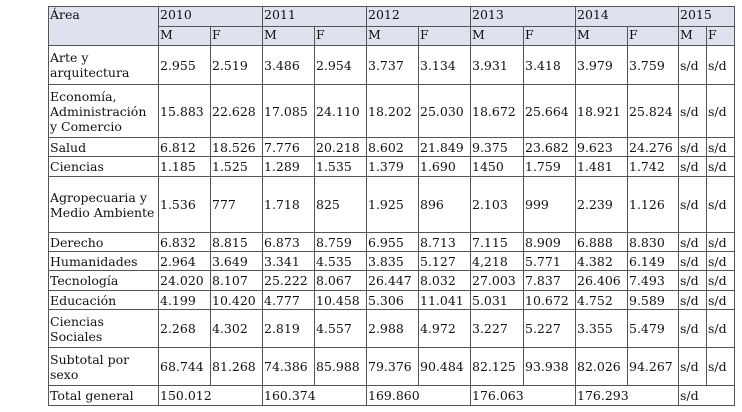 The image size is (742, 412). I want to click on cell-value: 2.964, so click(184, 261).